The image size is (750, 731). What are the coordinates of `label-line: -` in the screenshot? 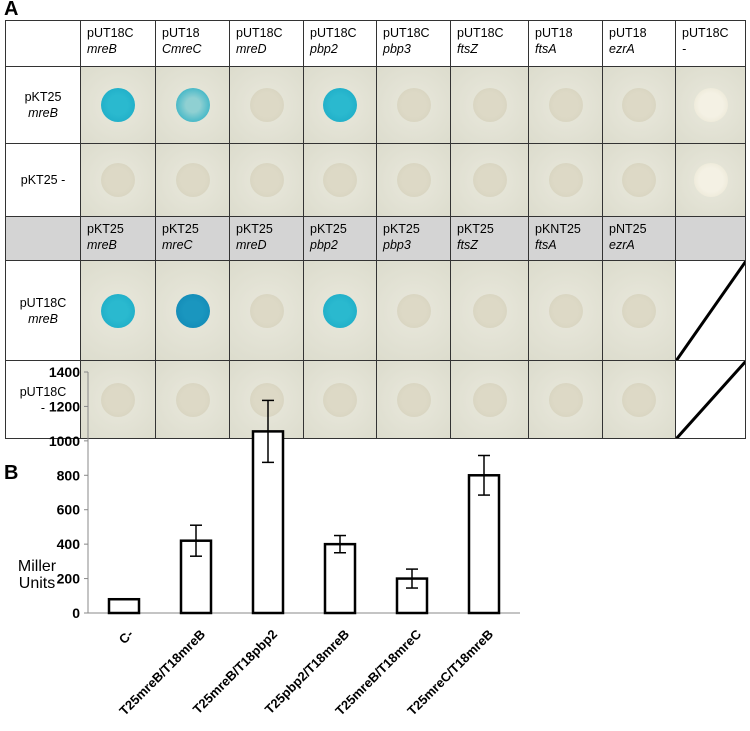 It's located at (684, 49).